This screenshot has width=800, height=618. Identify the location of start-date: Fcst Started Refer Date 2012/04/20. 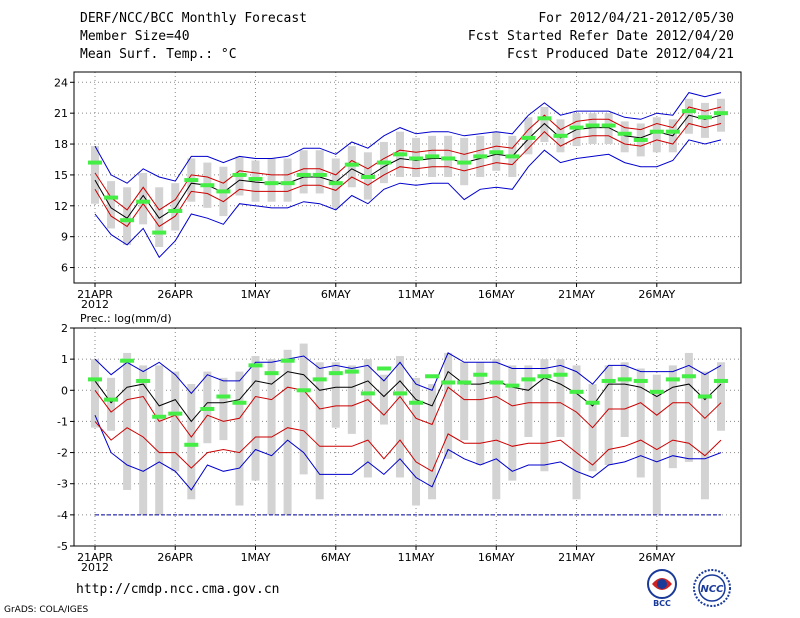
(600, 36).